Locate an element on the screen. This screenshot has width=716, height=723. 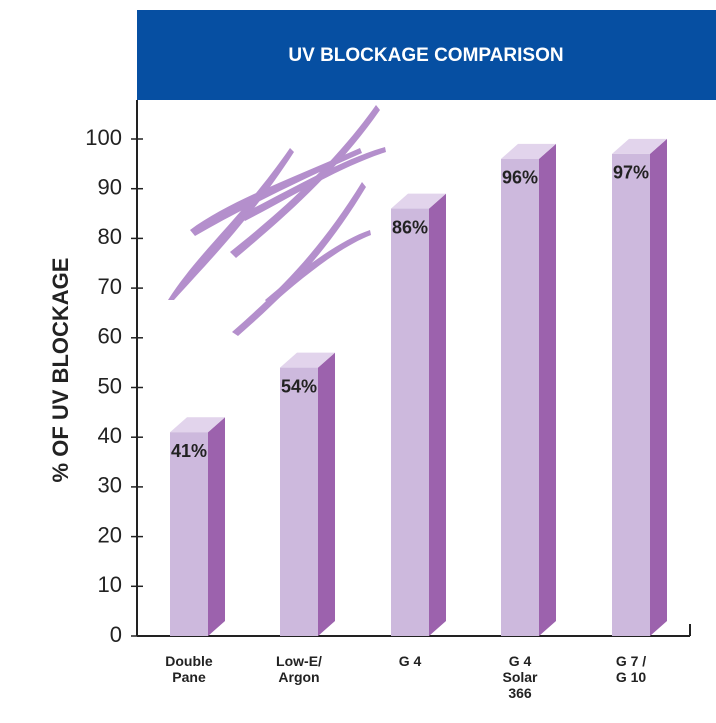
value-label: 97% is located at coordinates (631, 173).